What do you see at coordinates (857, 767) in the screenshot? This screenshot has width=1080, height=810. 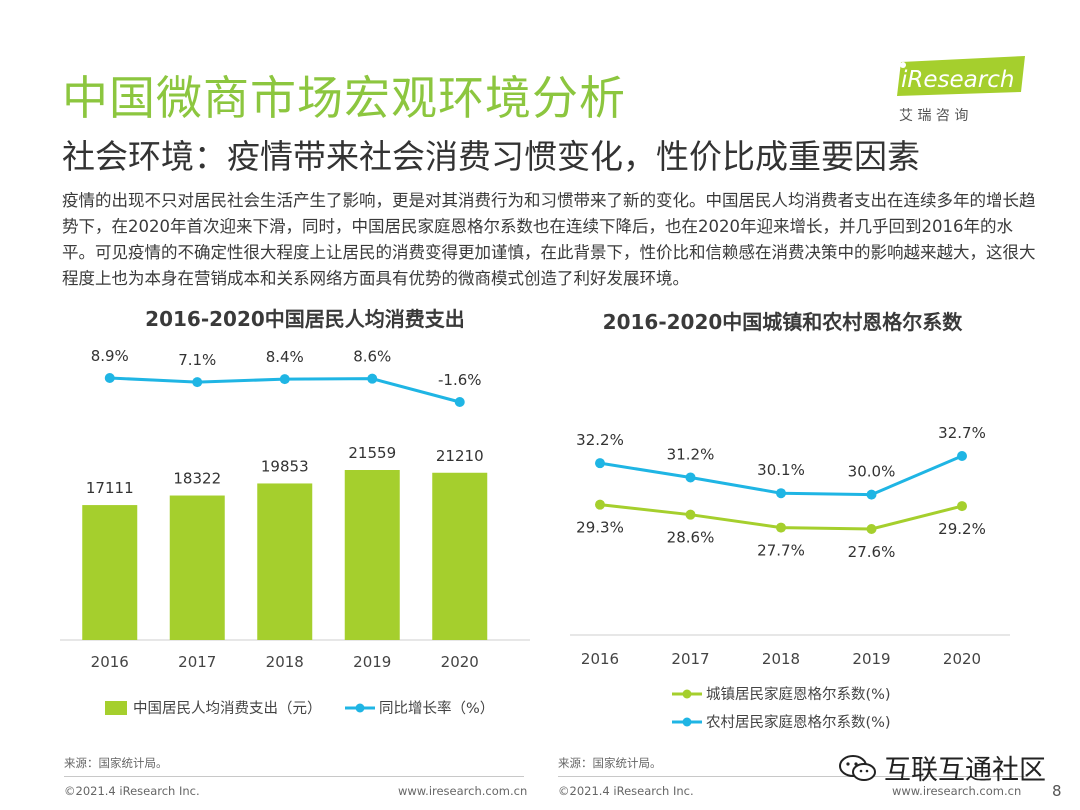 I see `wechat-icon` at bounding box center [857, 767].